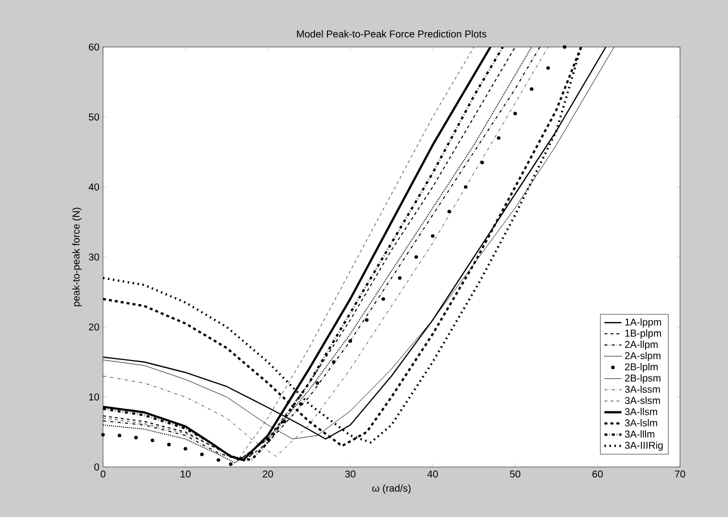  Describe the element at coordinates (642, 400) in the screenshot. I see `legend-label: 3A-slsm` at that location.